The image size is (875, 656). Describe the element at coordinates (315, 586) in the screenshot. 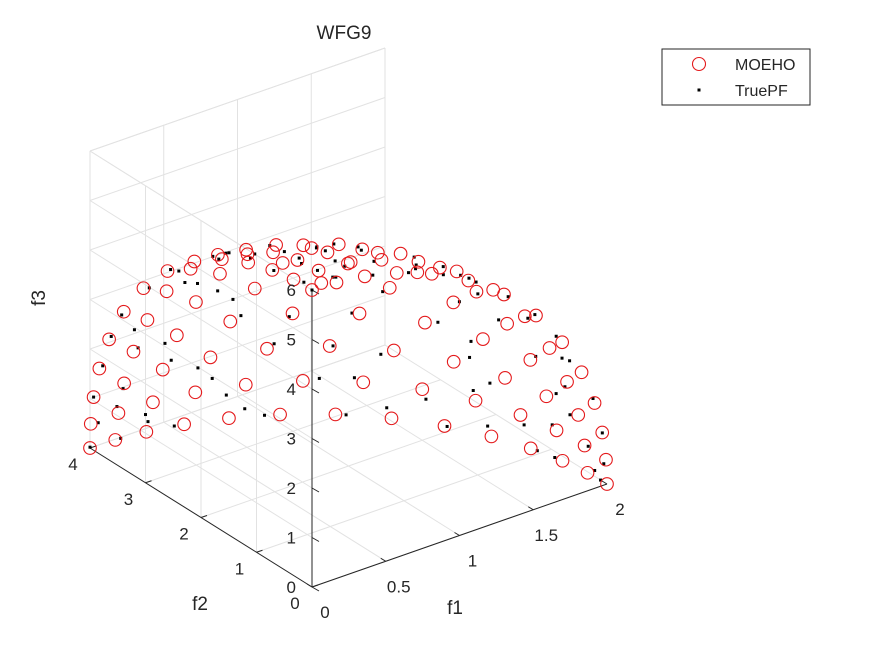

I see `y-tick` at that location.